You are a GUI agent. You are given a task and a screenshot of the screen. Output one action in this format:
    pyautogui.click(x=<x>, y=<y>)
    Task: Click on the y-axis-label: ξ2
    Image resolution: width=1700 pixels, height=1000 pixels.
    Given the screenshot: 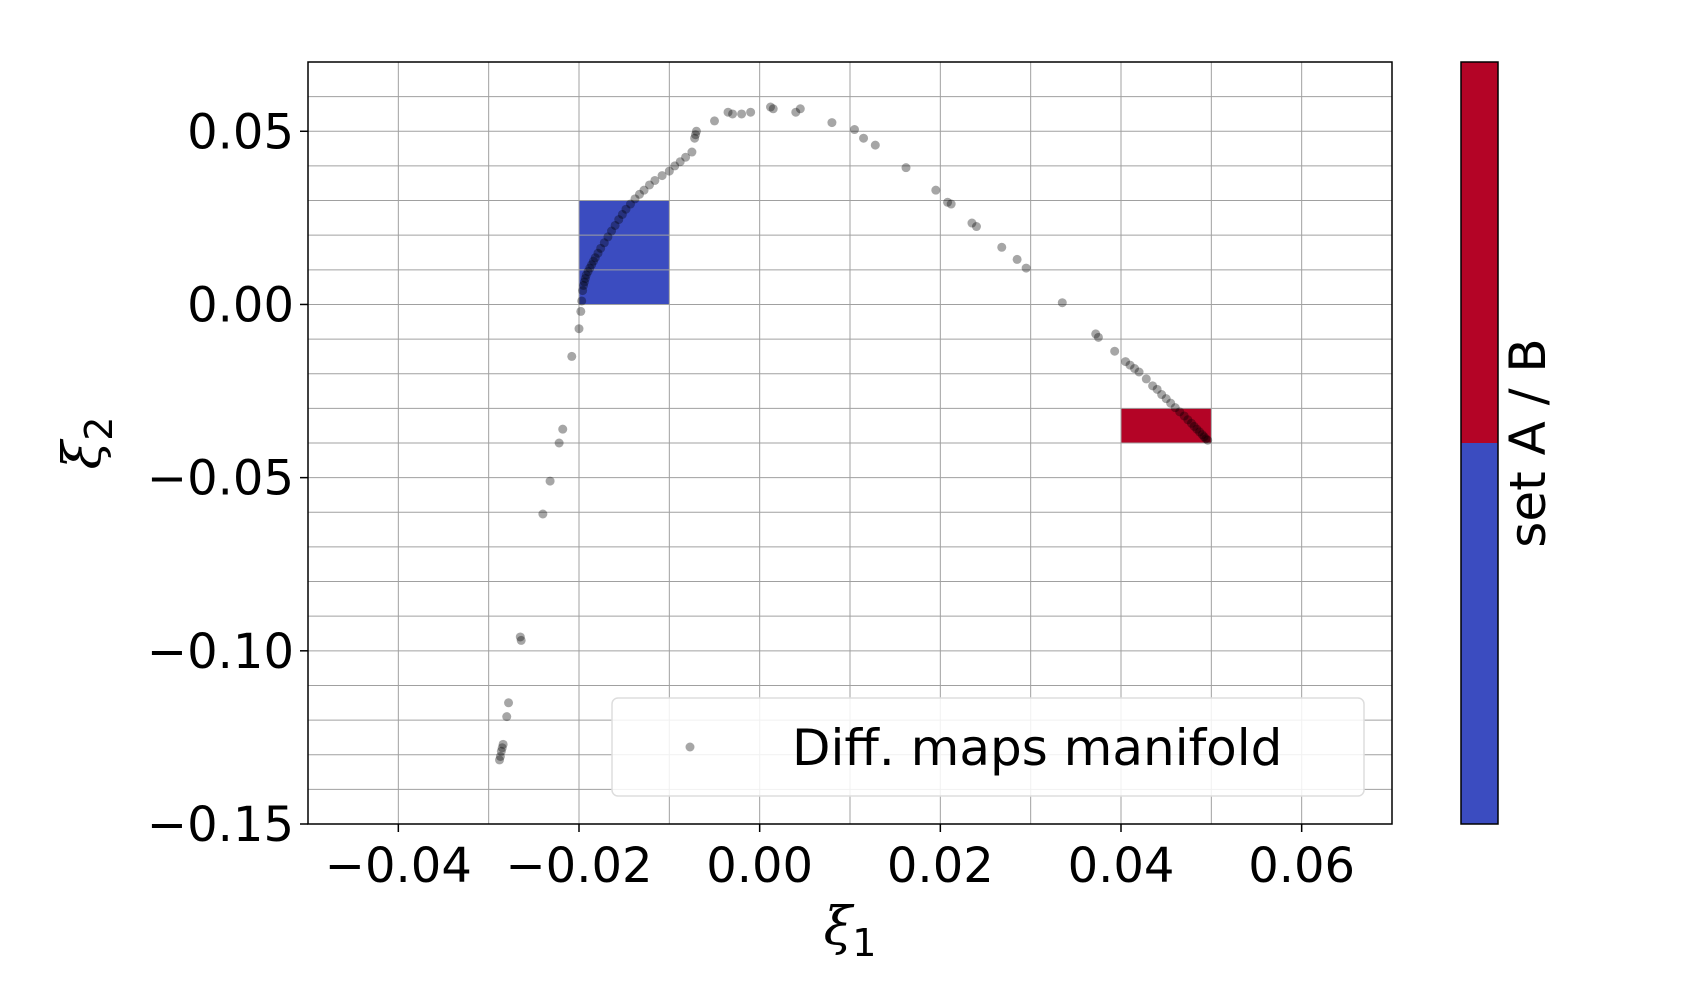 What is the action you would take?
    pyautogui.click(x=87, y=443)
    